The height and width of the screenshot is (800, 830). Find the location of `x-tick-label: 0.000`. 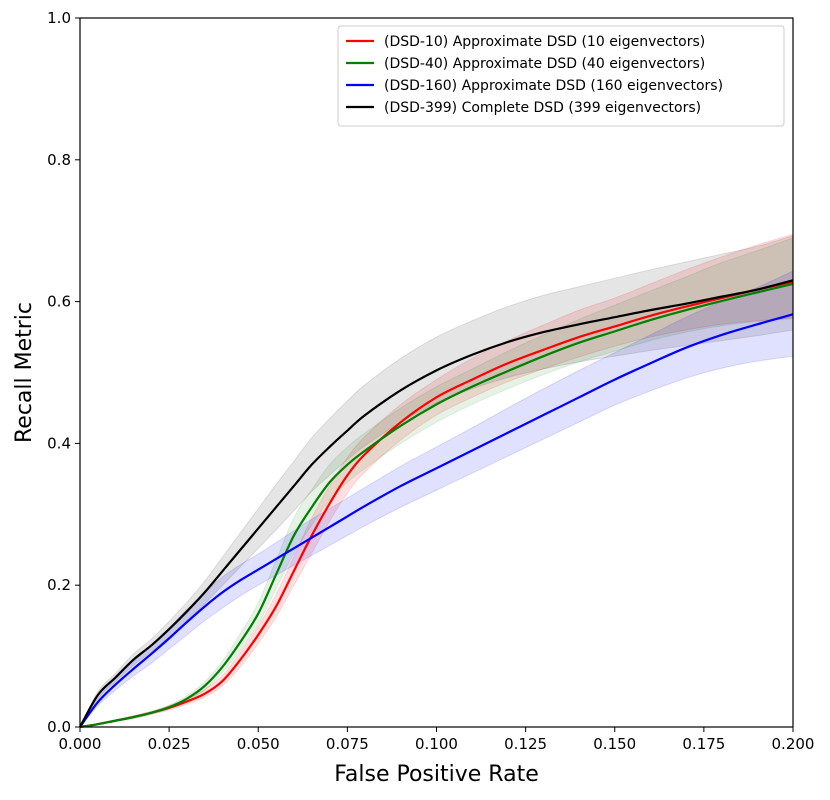

x-tick-label: 0.000 is located at coordinates (80, 744).